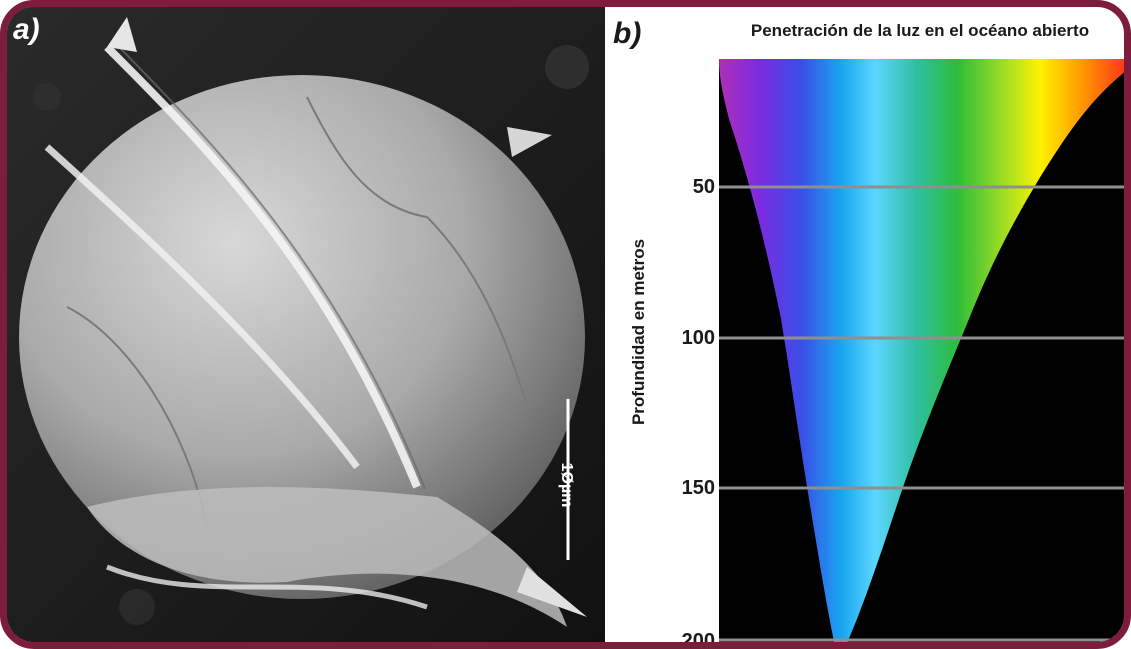 This screenshot has height=649, width=1131. Describe the element at coordinates (703, 187) in the screenshot. I see `depth-tick-50: 50` at that location.